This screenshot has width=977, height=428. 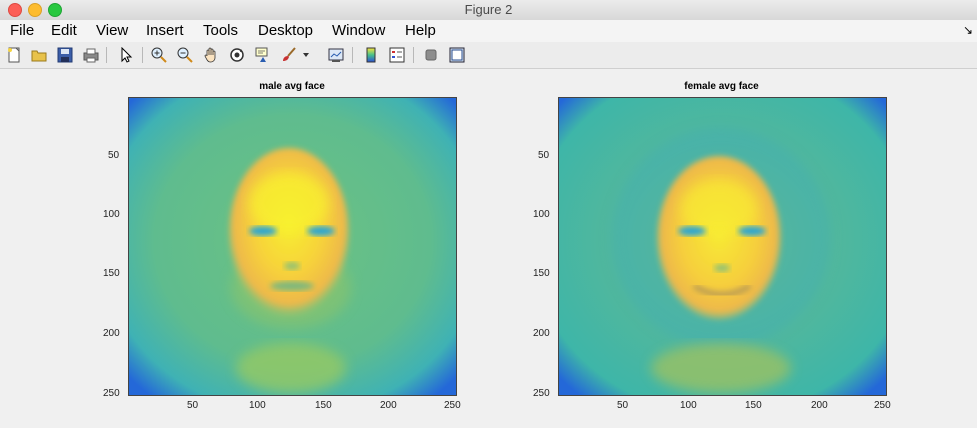 What do you see at coordinates (371, 55) in the screenshot?
I see `insert-colorbar-icon` at bounding box center [371, 55].